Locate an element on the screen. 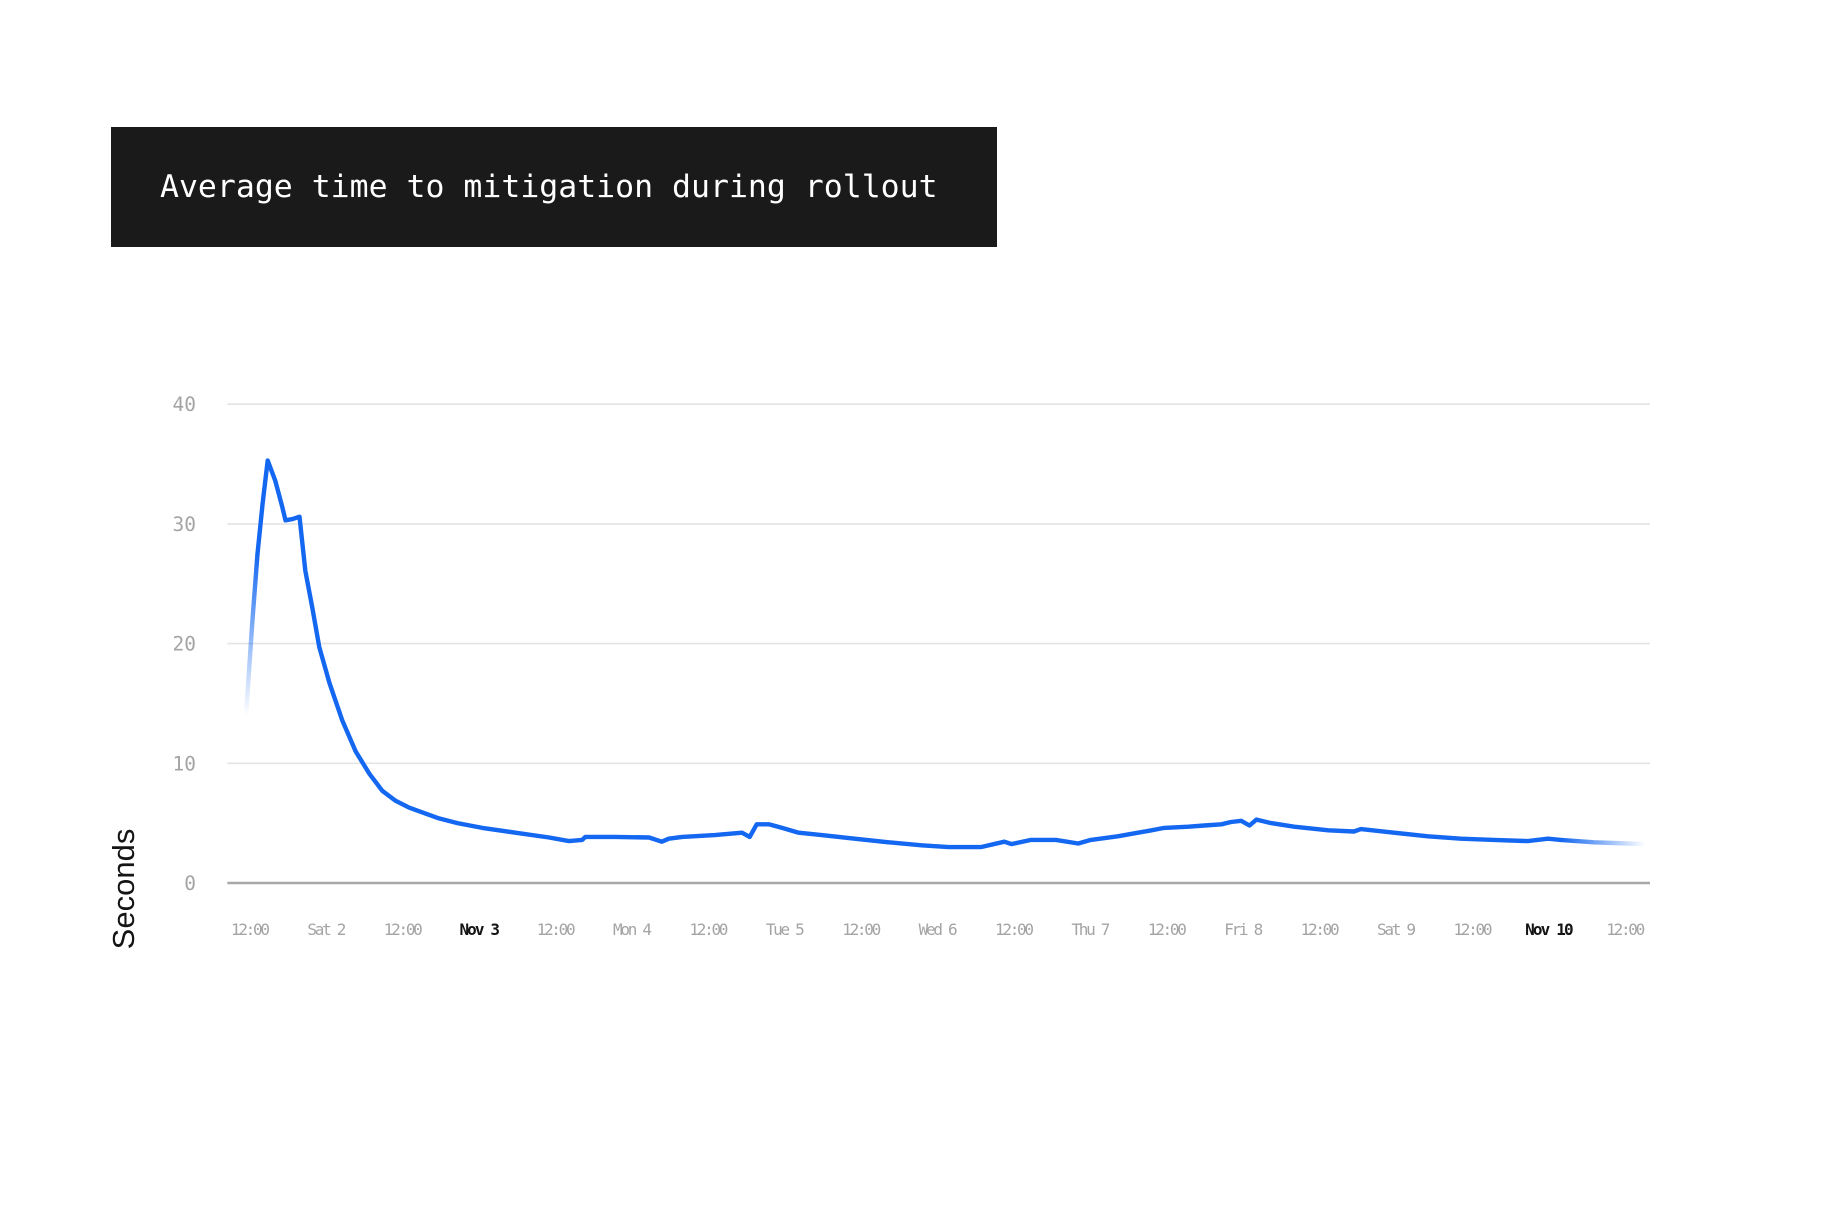 The width and height of the screenshot is (1832, 1216). series-line-fade-in is located at coordinates (251, 634).